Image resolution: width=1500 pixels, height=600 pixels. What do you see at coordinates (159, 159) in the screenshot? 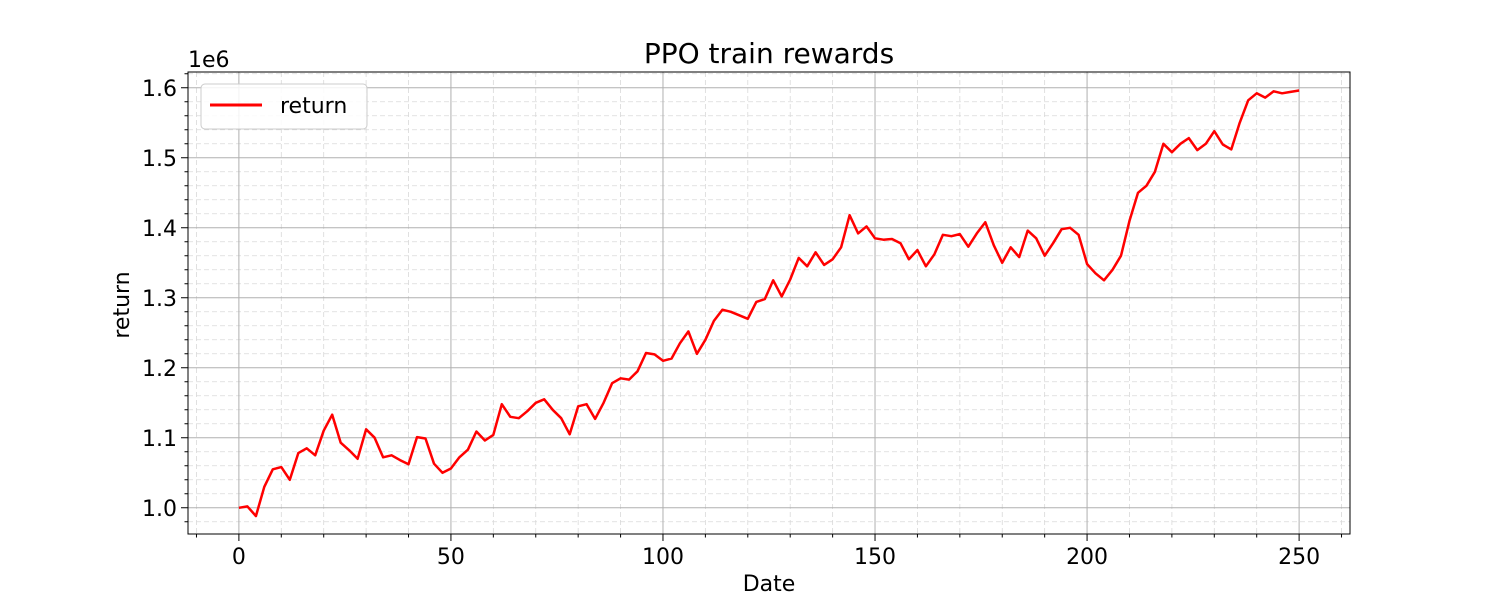
I see `y-tick-label: 1.5` at bounding box center [159, 159].